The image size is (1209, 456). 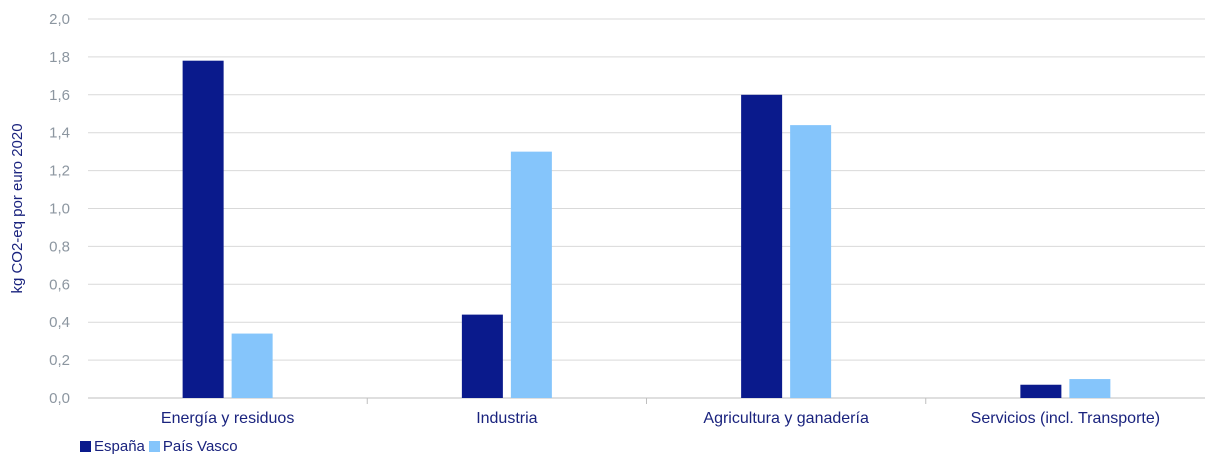 I want to click on legend-item-espana: España, so click(x=112, y=446).